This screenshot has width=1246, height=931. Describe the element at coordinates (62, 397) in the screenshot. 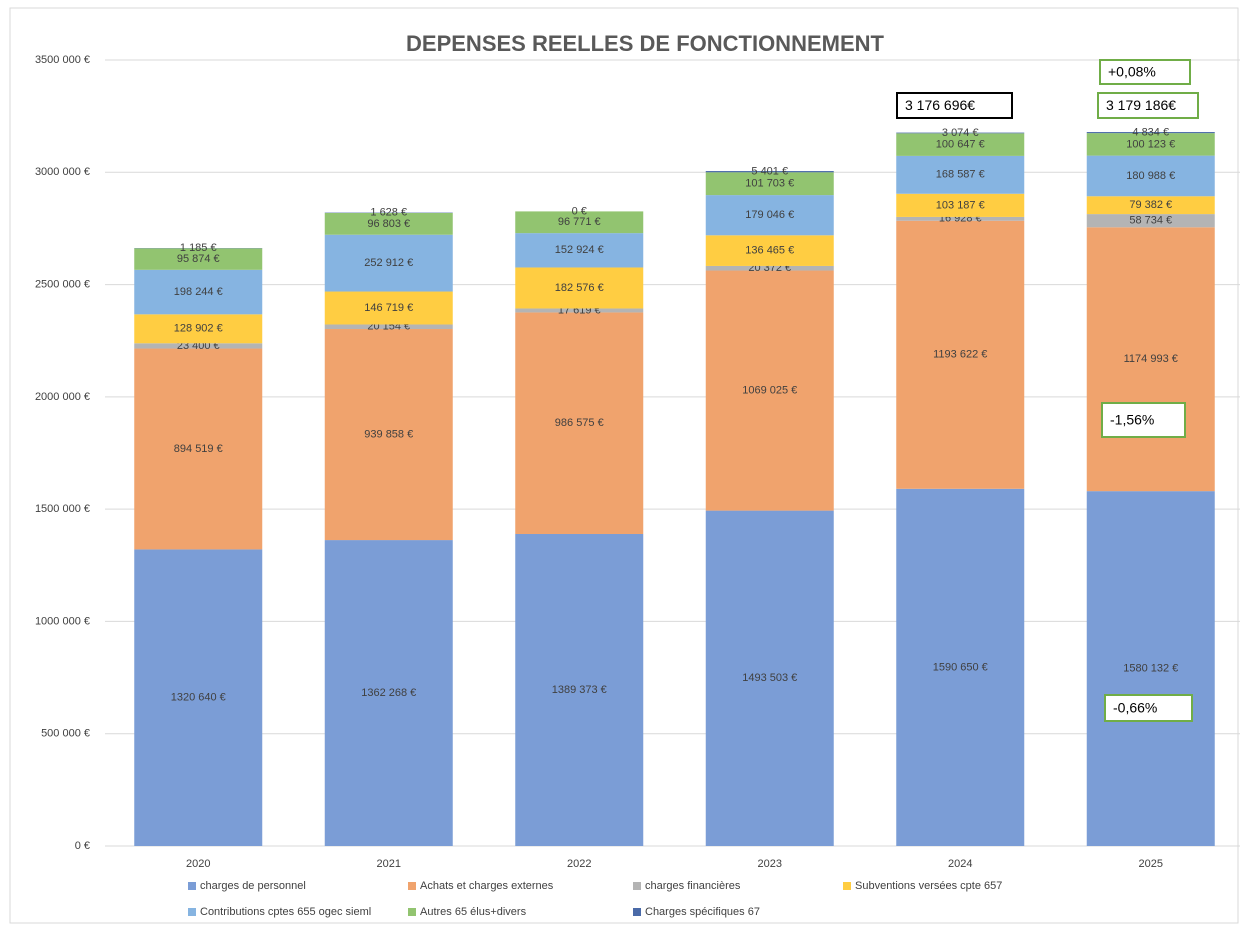

I see `y-tick-label: 2000 000 €` at that location.